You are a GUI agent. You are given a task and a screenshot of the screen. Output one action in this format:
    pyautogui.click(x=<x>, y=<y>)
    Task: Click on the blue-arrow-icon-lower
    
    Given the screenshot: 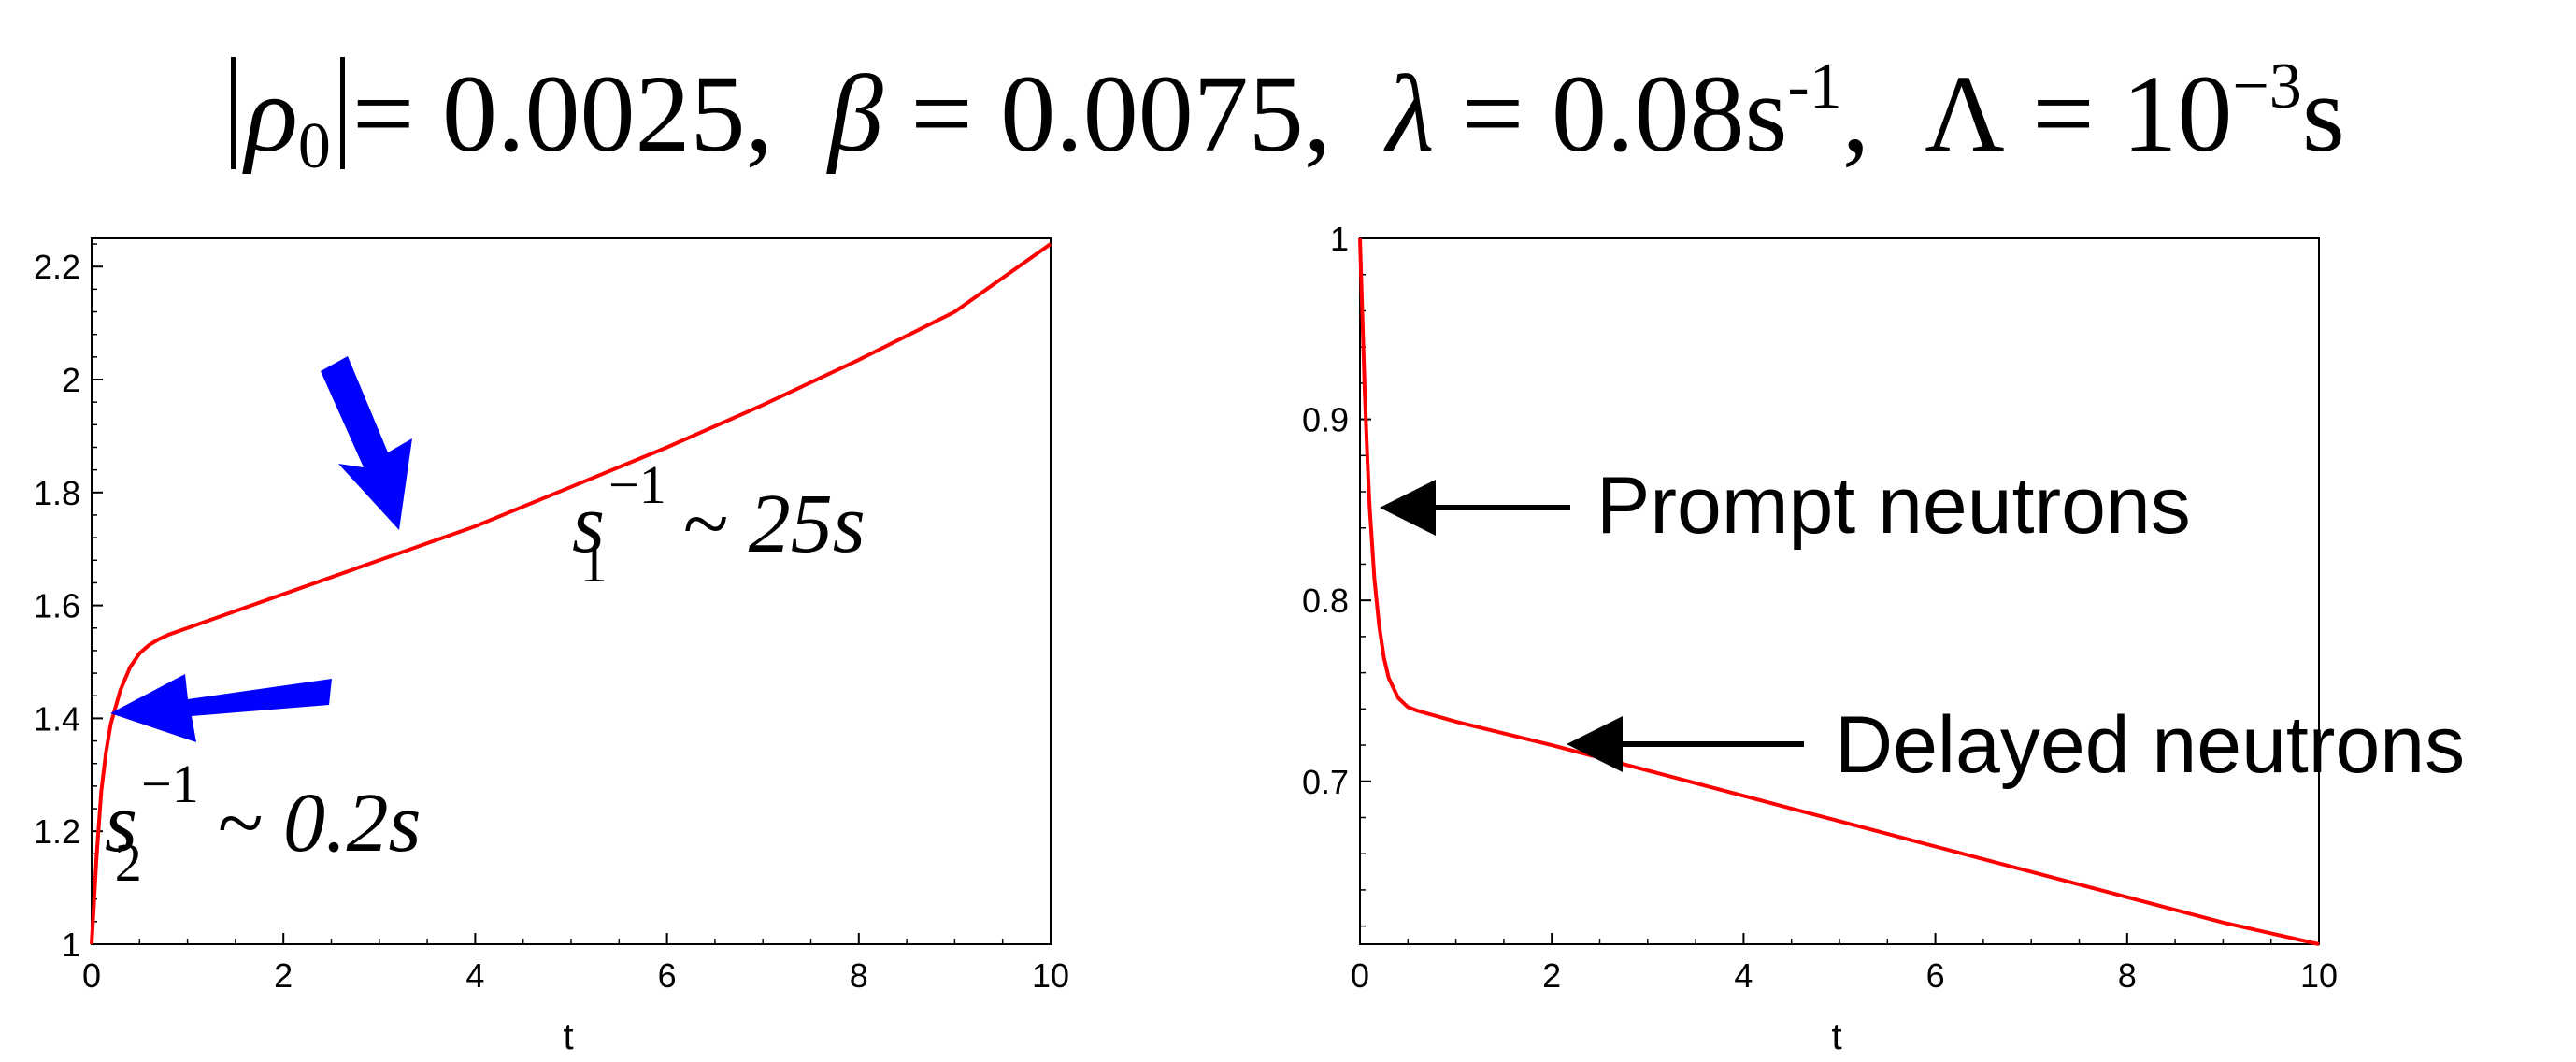 What is the action you would take?
    pyautogui.click(x=221, y=708)
    